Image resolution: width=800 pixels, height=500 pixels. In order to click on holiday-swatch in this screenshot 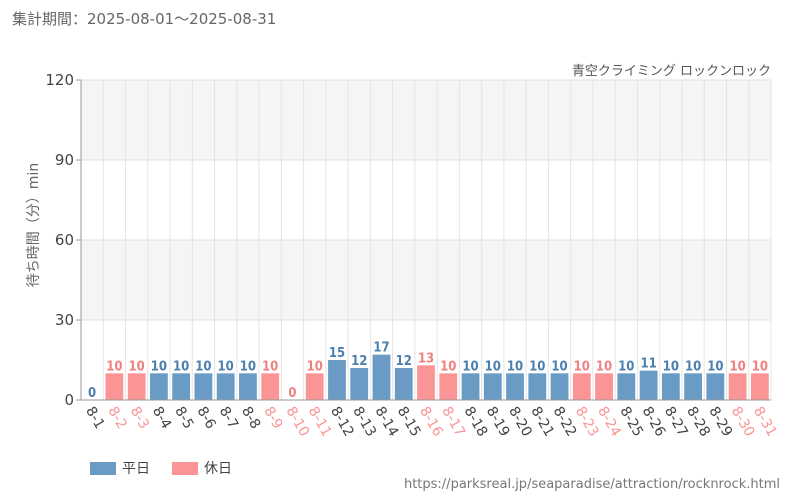, I will do `click(185, 468)`.